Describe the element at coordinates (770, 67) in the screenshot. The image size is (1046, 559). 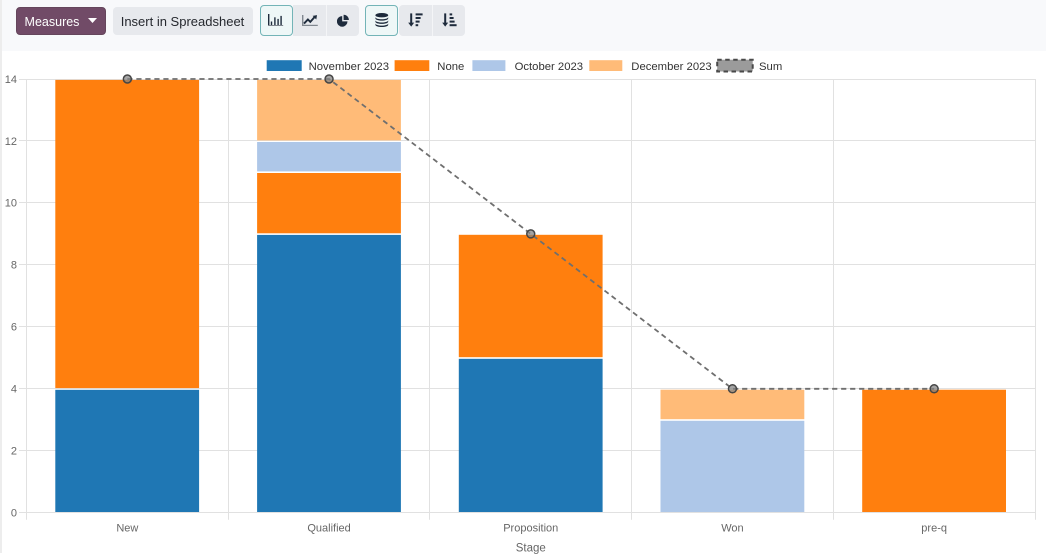
I see `svg-text: Sum` at that location.